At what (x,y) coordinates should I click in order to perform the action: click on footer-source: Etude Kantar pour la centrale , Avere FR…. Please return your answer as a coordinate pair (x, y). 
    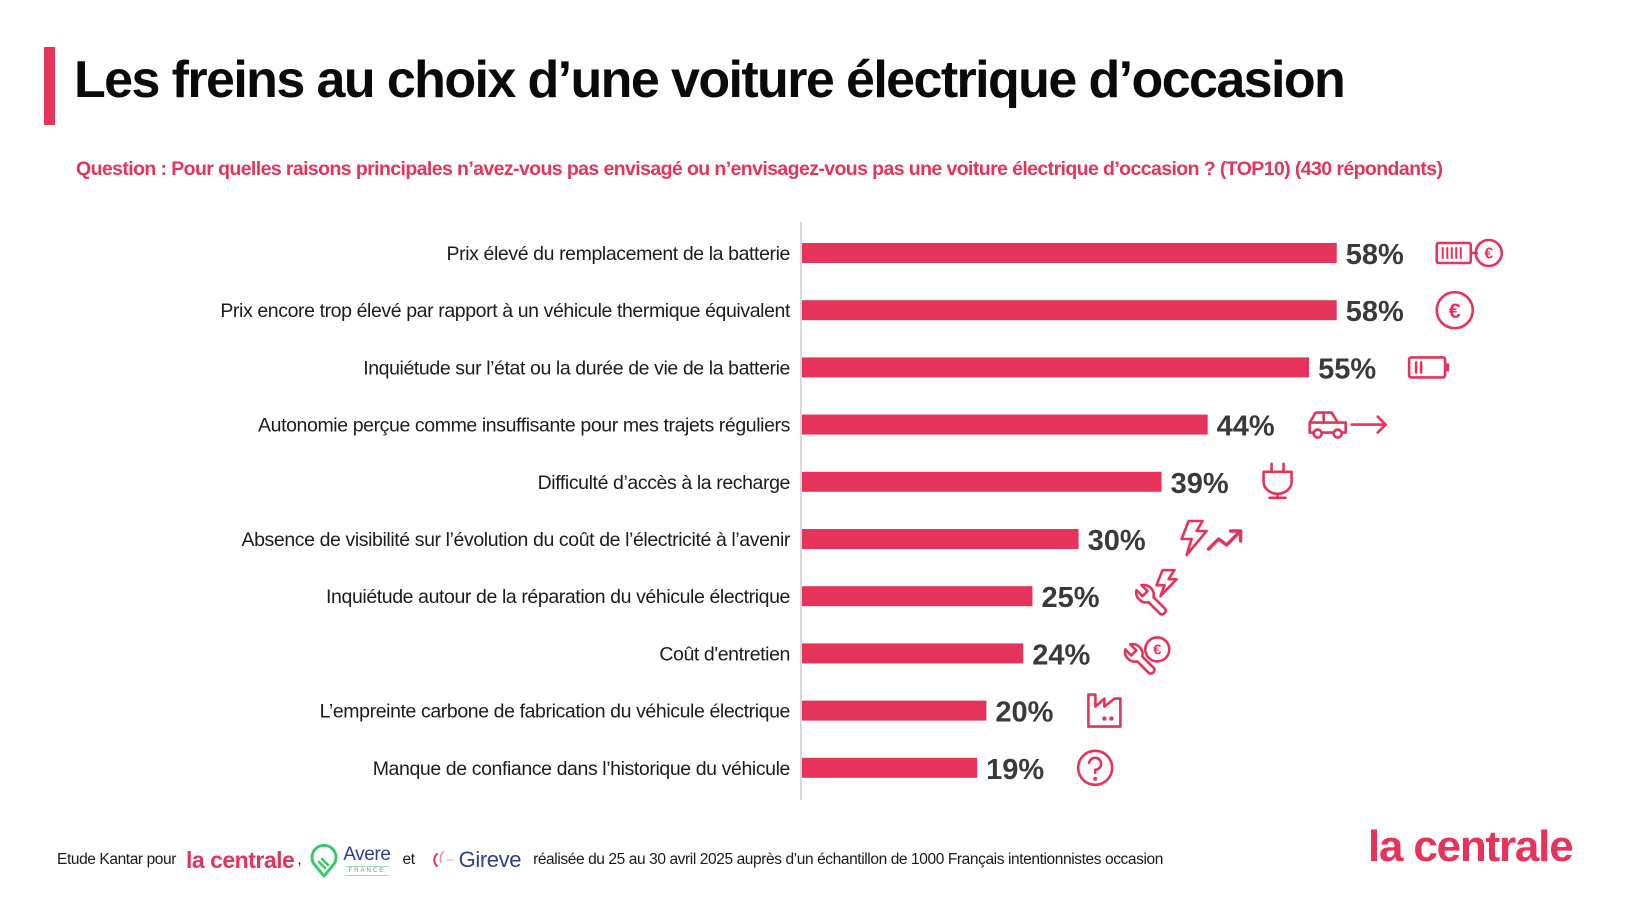
    Looking at the image, I should click on (610, 860).